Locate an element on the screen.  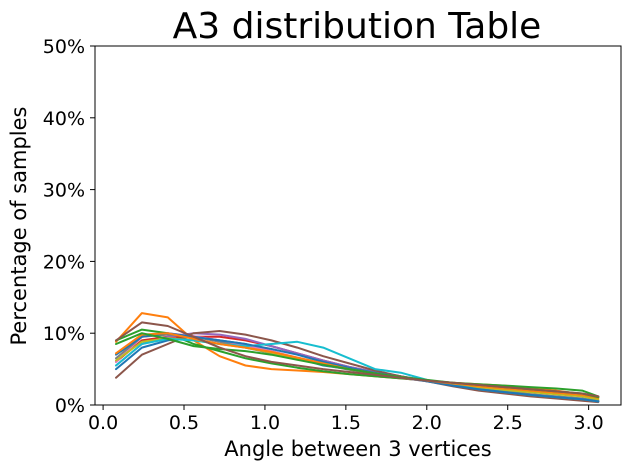
y-tick-label: 30% is located at coordinates (64, 191).